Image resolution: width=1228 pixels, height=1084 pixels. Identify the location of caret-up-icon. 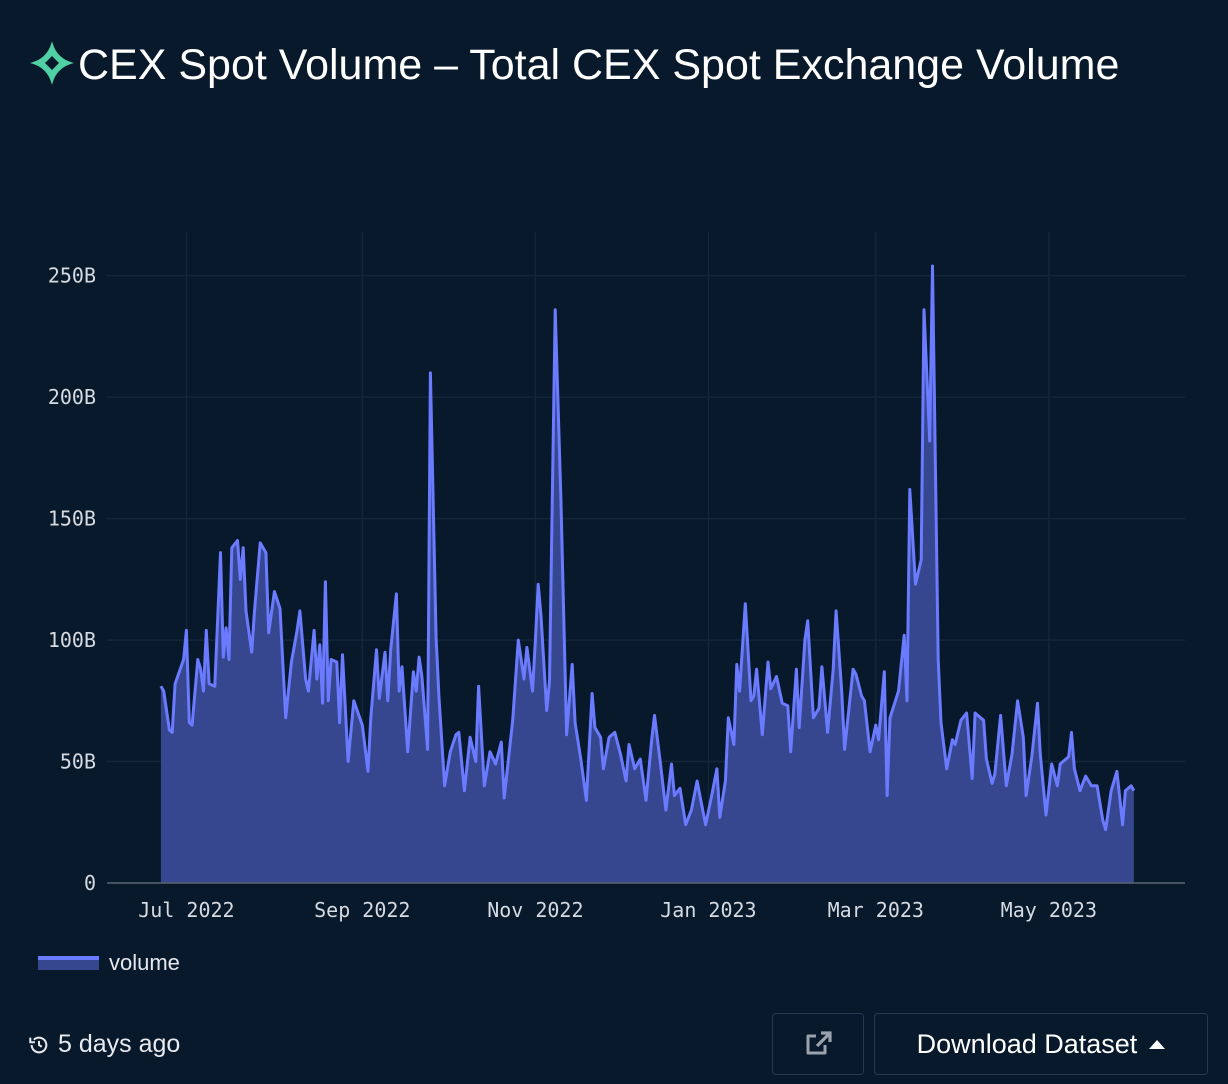
(1157, 1044).